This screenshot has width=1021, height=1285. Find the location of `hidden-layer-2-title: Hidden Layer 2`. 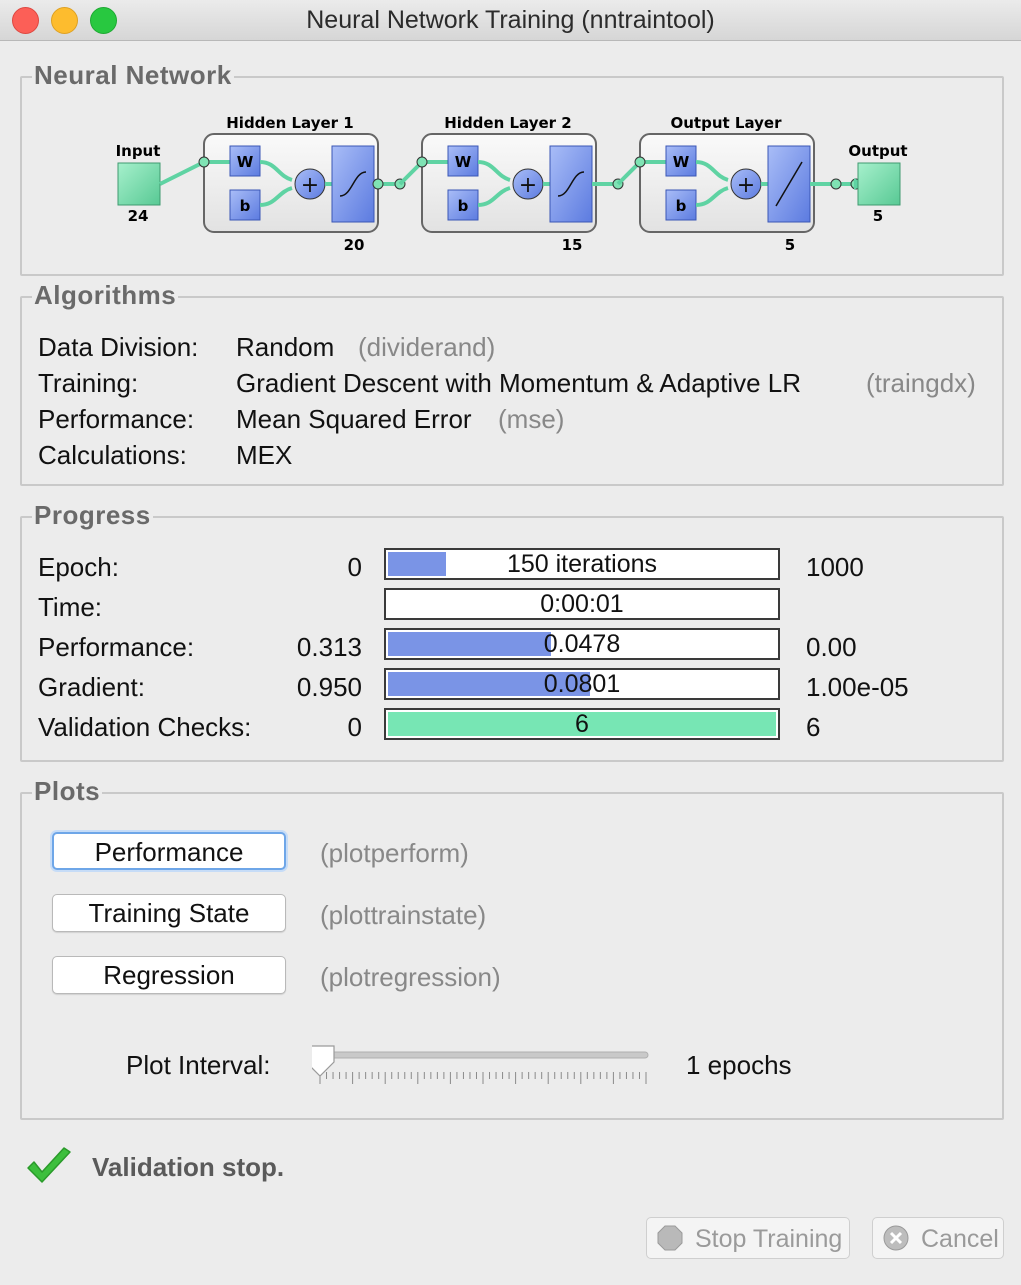

hidden-layer-2-title: Hidden Layer 2 is located at coordinates (507, 123).